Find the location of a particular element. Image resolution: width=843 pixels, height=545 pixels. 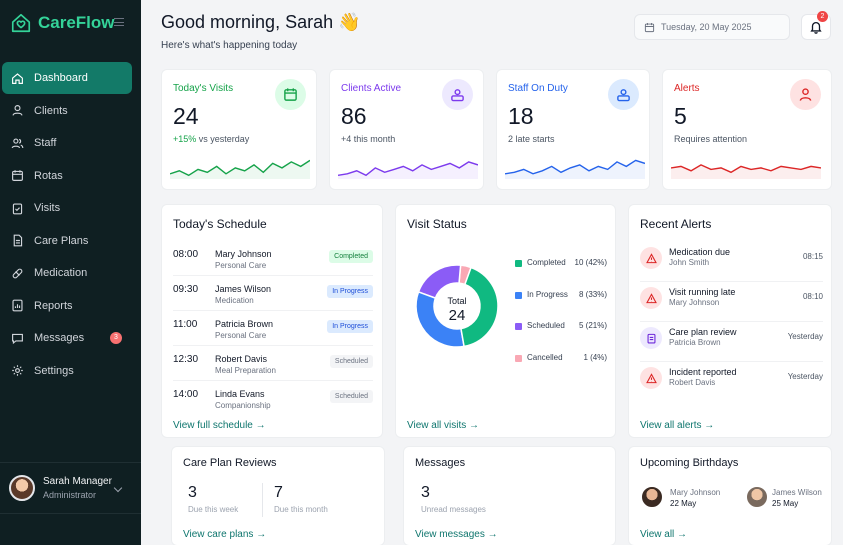

user-alert-icon is located at coordinates (805, 94).